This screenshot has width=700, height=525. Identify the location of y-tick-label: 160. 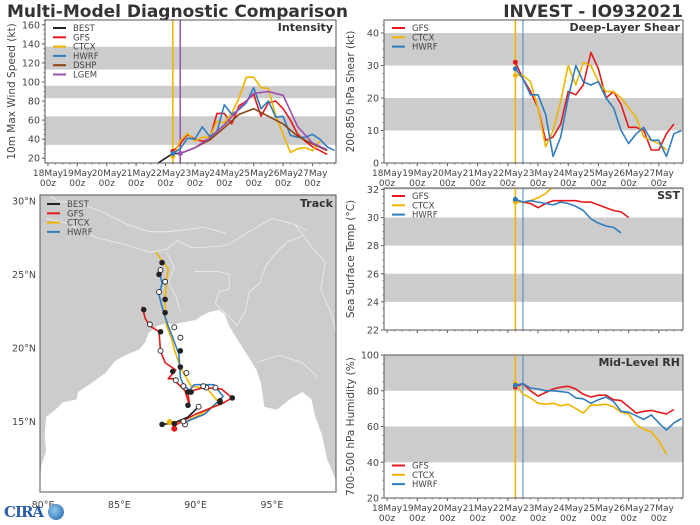
(31, 25).